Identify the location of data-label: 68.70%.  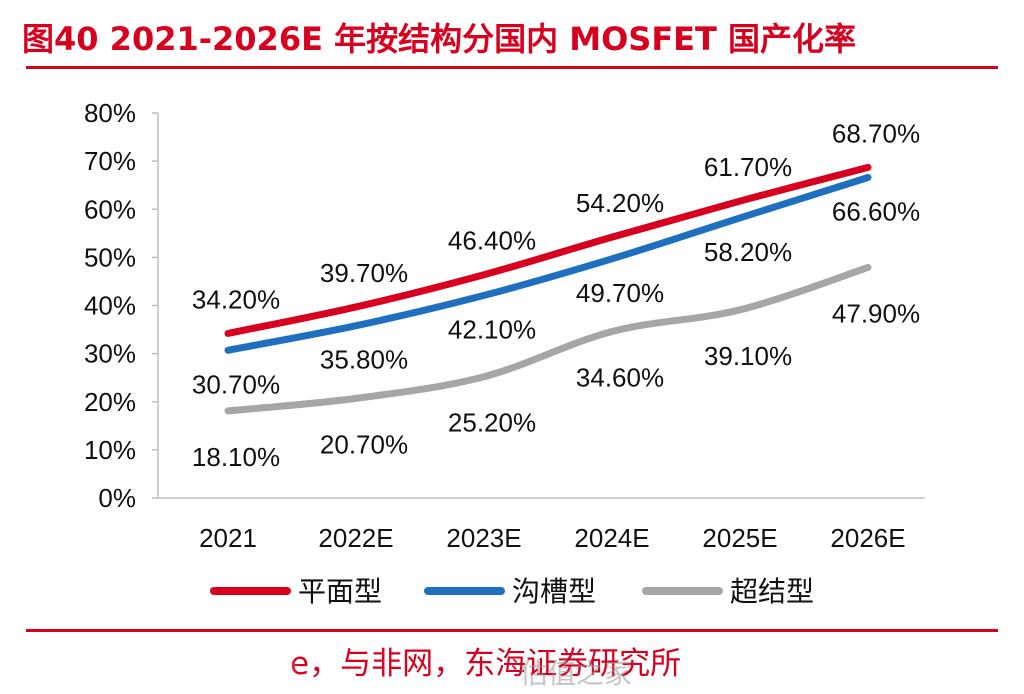
(876, 133).